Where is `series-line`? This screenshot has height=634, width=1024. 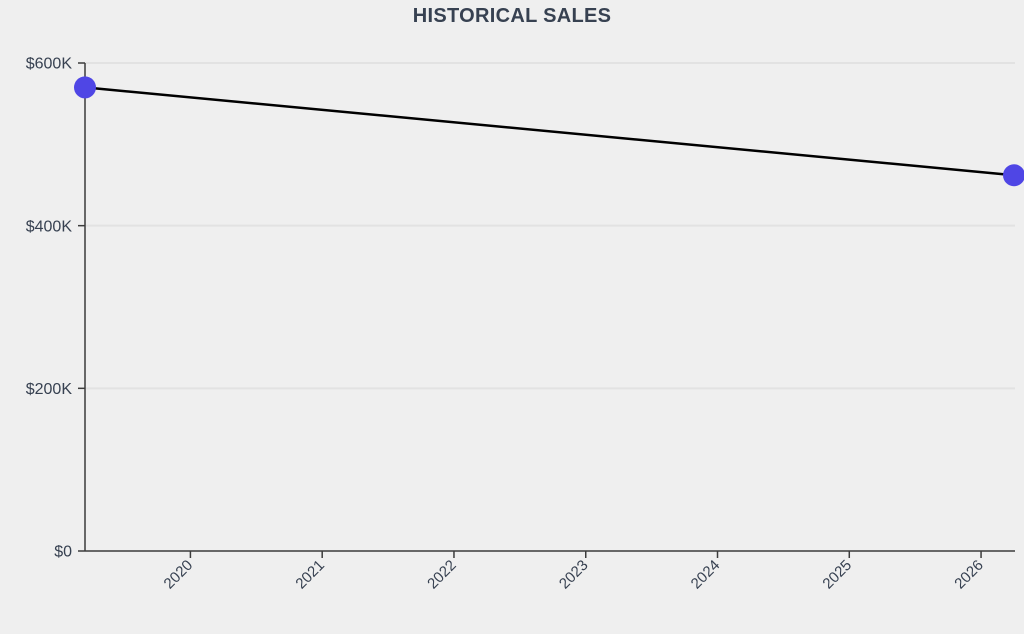 series-line is located at coordinates (549, 131).